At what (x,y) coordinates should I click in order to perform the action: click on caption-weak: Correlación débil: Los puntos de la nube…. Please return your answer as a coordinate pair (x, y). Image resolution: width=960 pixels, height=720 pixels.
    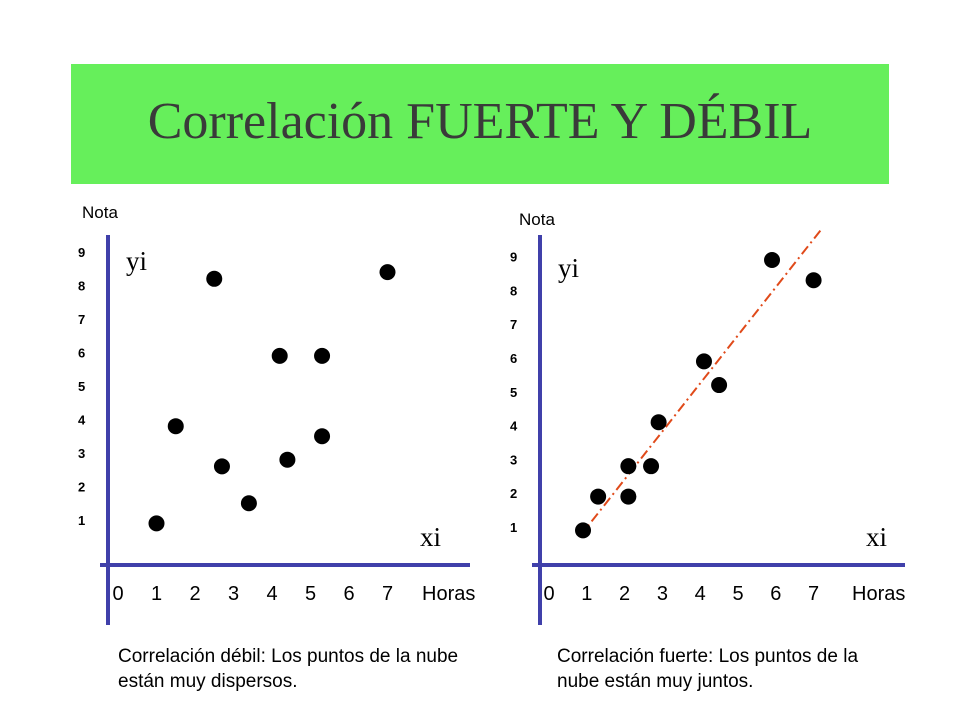
    Looking at the image, I should click on (288, 669).